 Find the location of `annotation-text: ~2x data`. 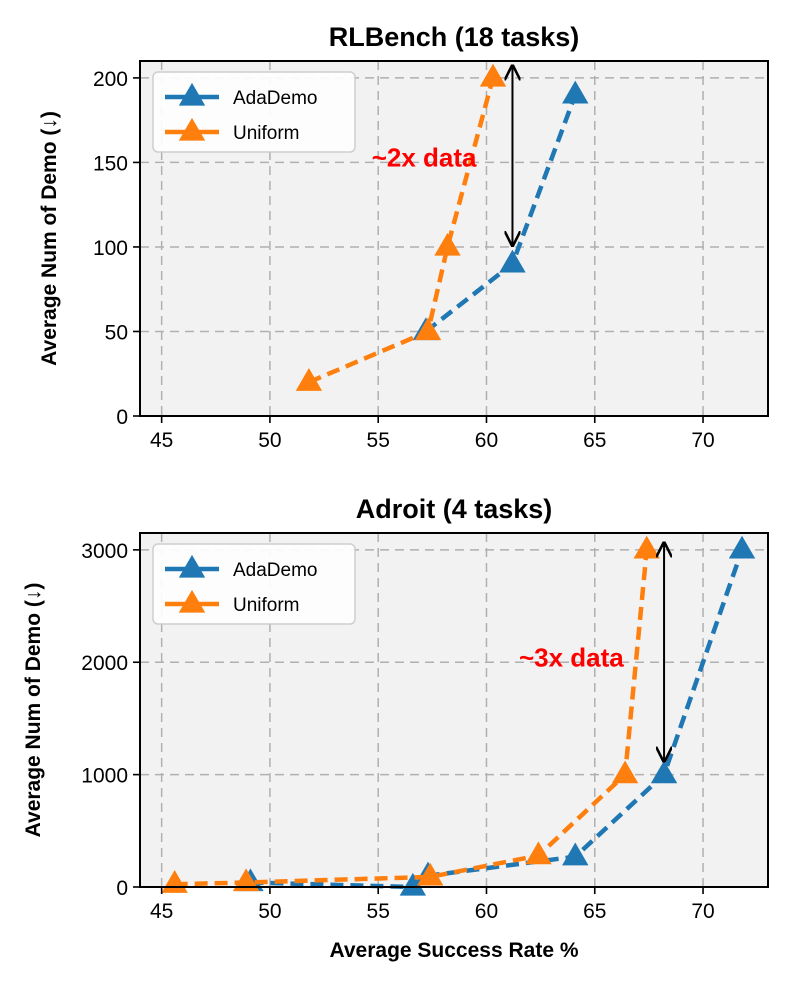

annotation-text: ~2x data is located at coordinates (424, 157).